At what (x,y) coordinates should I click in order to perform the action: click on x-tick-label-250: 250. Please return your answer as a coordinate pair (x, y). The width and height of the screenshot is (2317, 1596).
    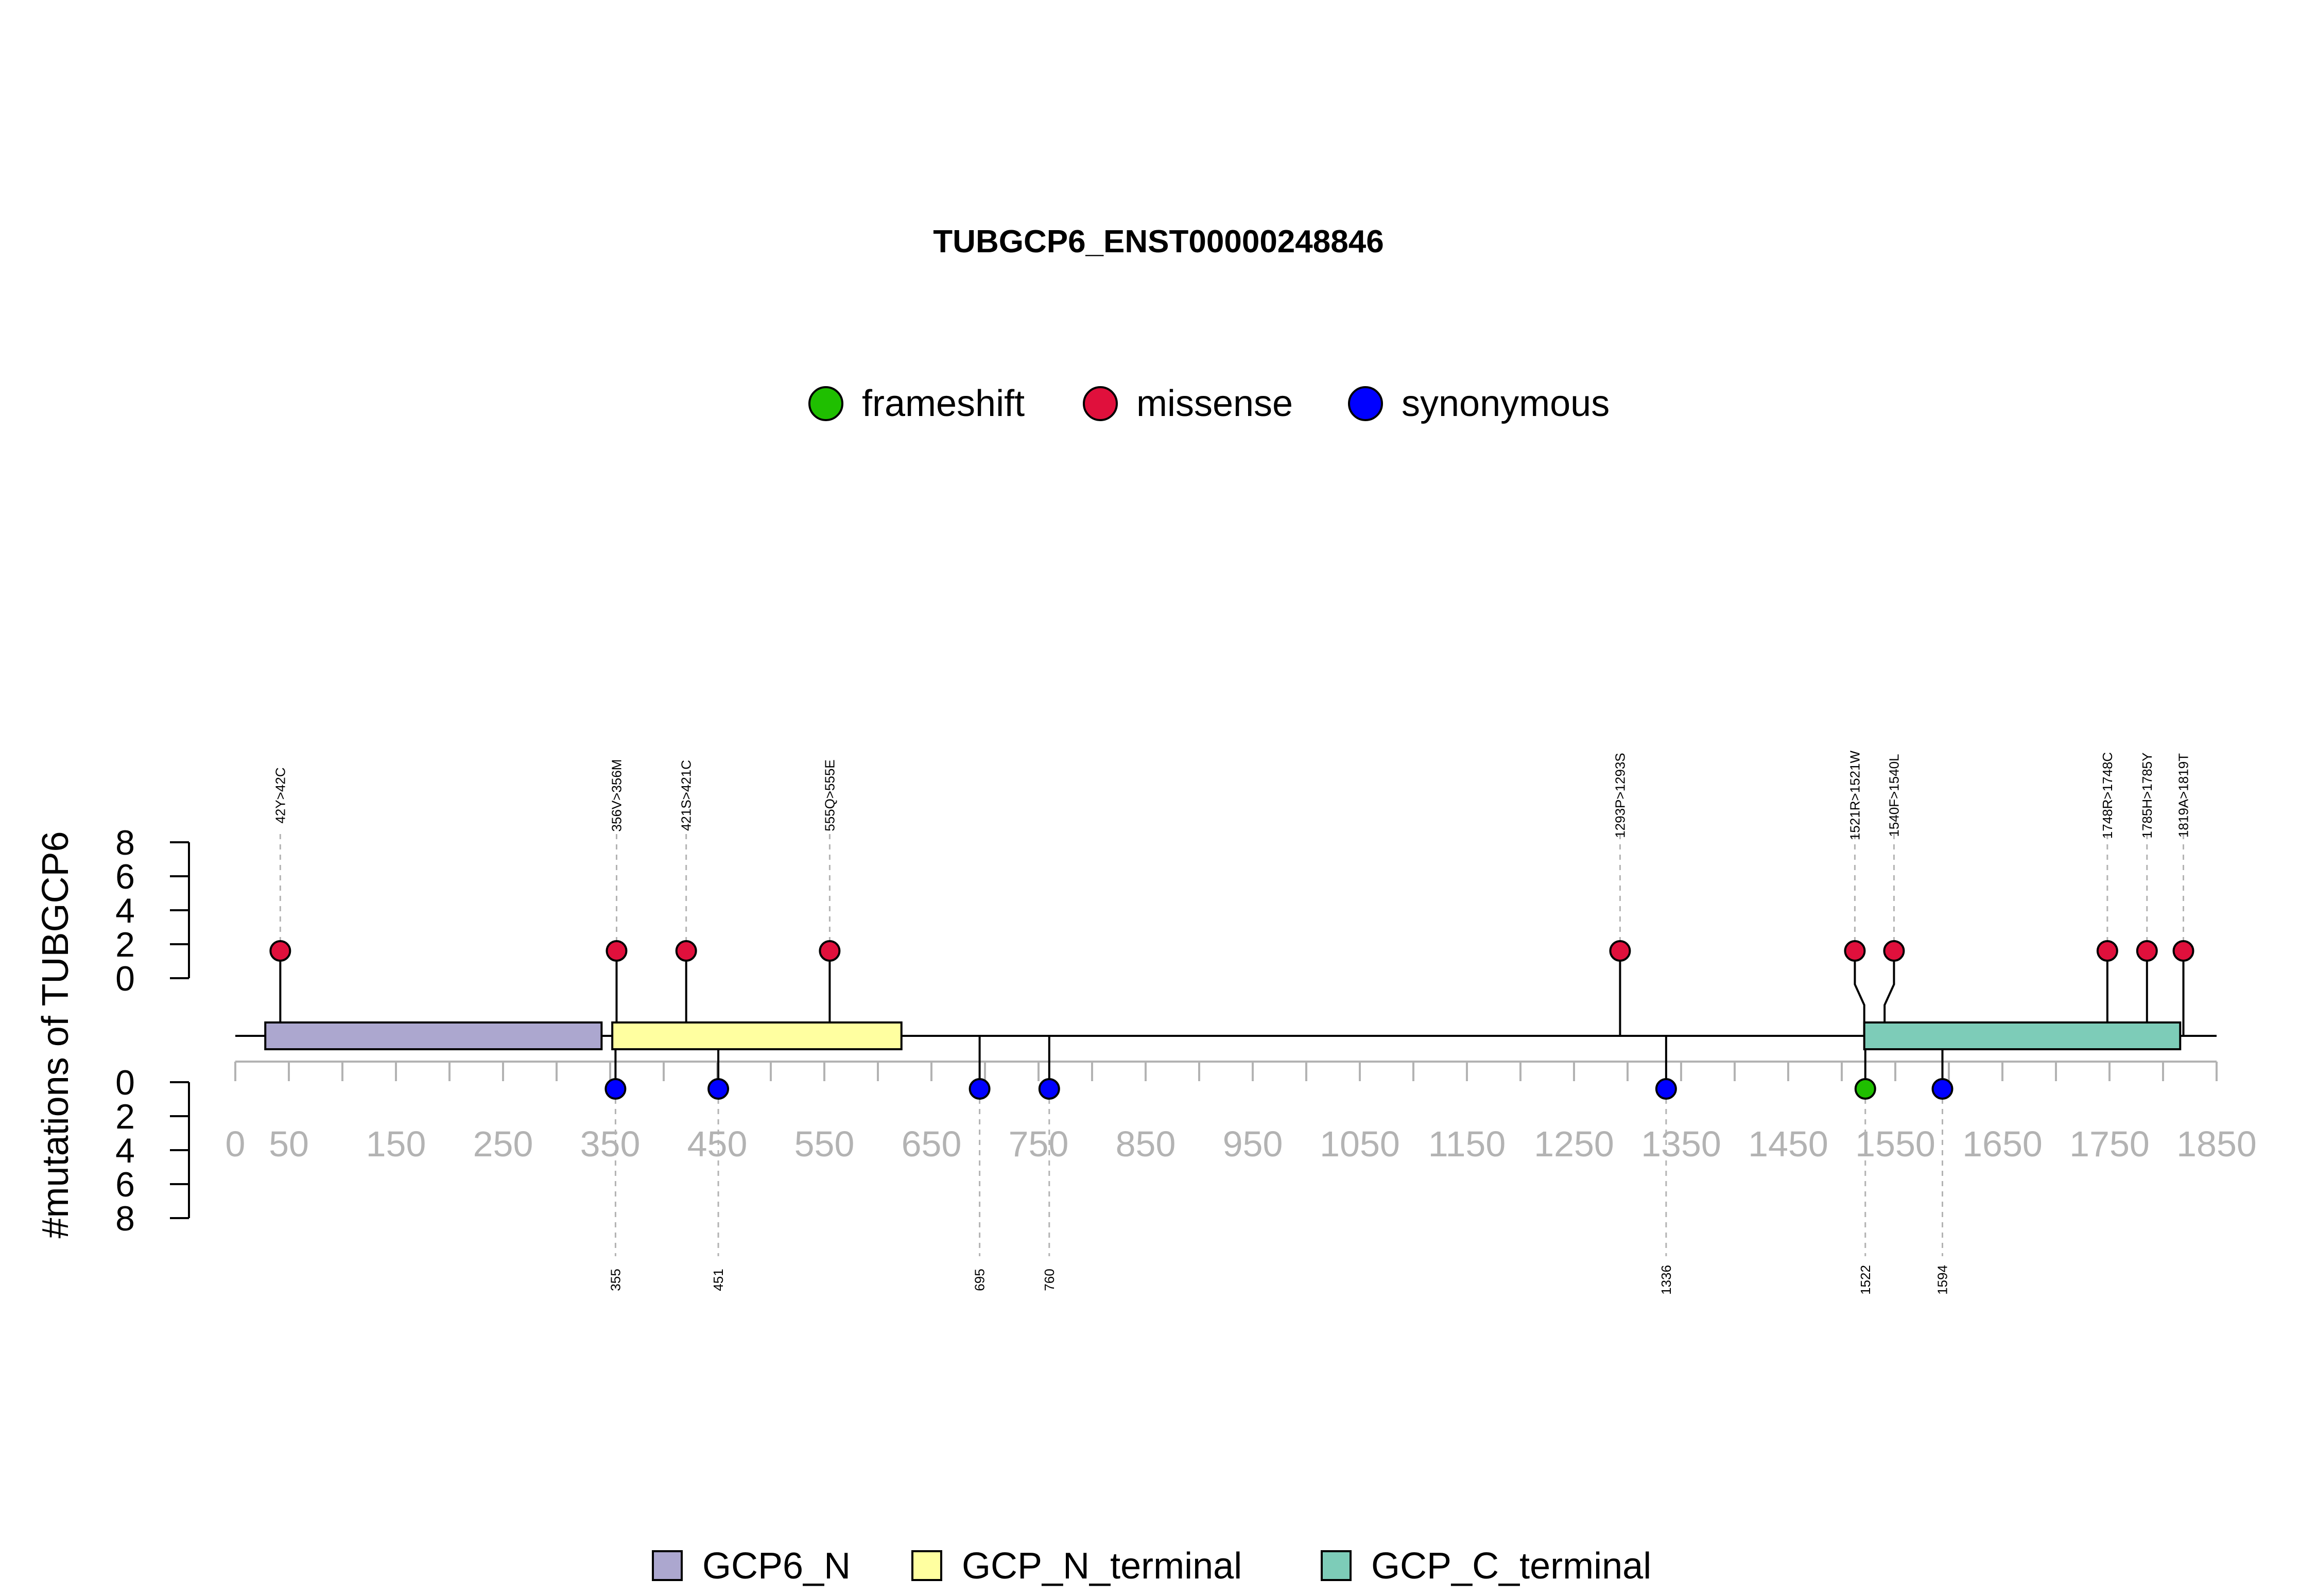
    Looking at the image, I should click on (503, 1144).